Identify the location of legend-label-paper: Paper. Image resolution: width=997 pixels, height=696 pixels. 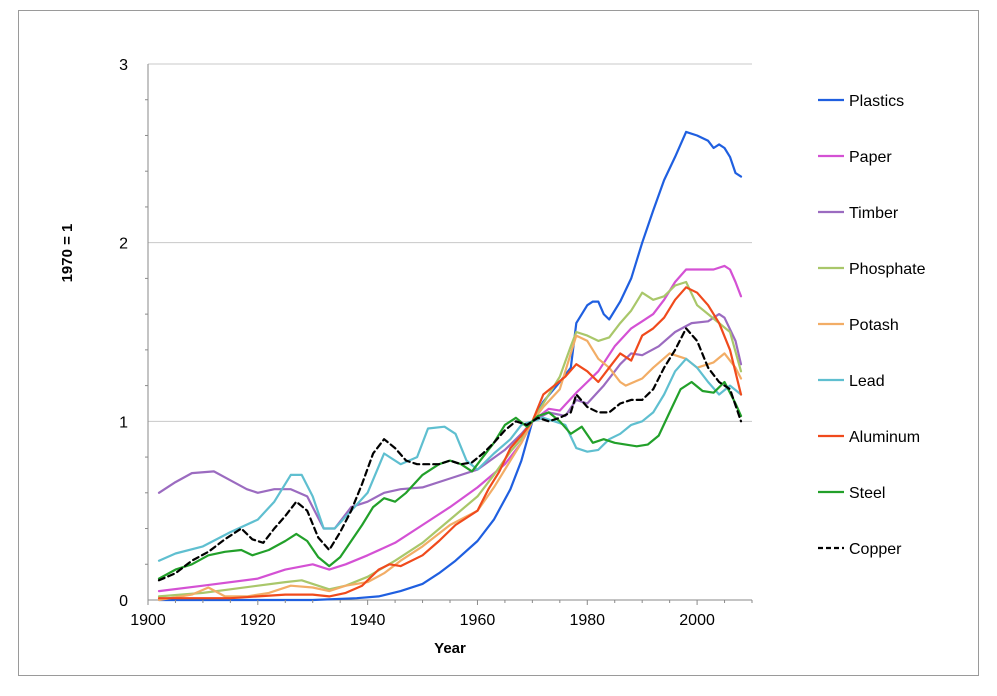
(870, 157).